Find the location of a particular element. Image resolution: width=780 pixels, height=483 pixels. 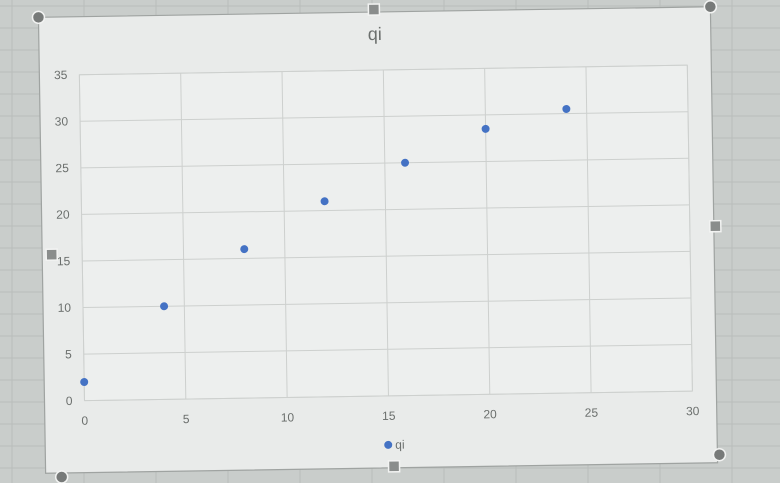

x-axis-ticks: 0 5 10 15 20 25 30 is located at coordinates (390, 416).